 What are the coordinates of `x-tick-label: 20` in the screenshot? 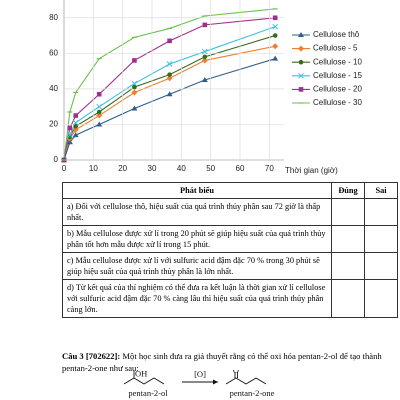 It's located at (122, 168).